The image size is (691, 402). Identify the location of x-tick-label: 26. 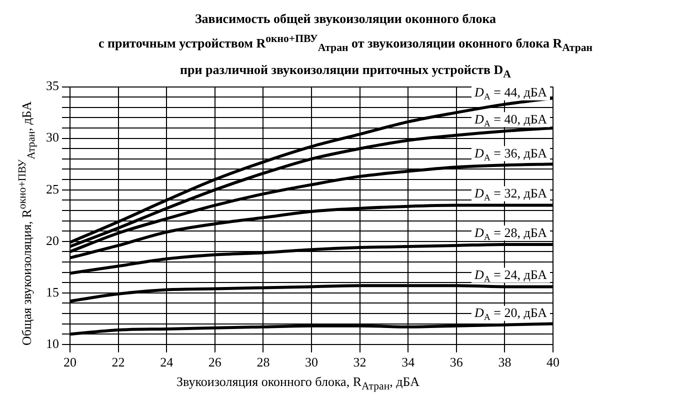
(215, 362).